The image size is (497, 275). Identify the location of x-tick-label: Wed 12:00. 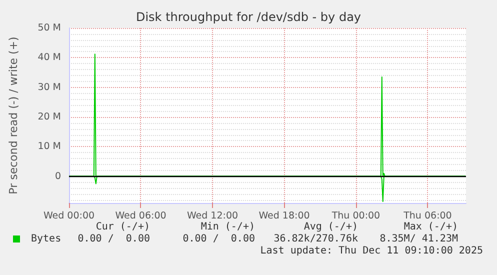
(212, 216).